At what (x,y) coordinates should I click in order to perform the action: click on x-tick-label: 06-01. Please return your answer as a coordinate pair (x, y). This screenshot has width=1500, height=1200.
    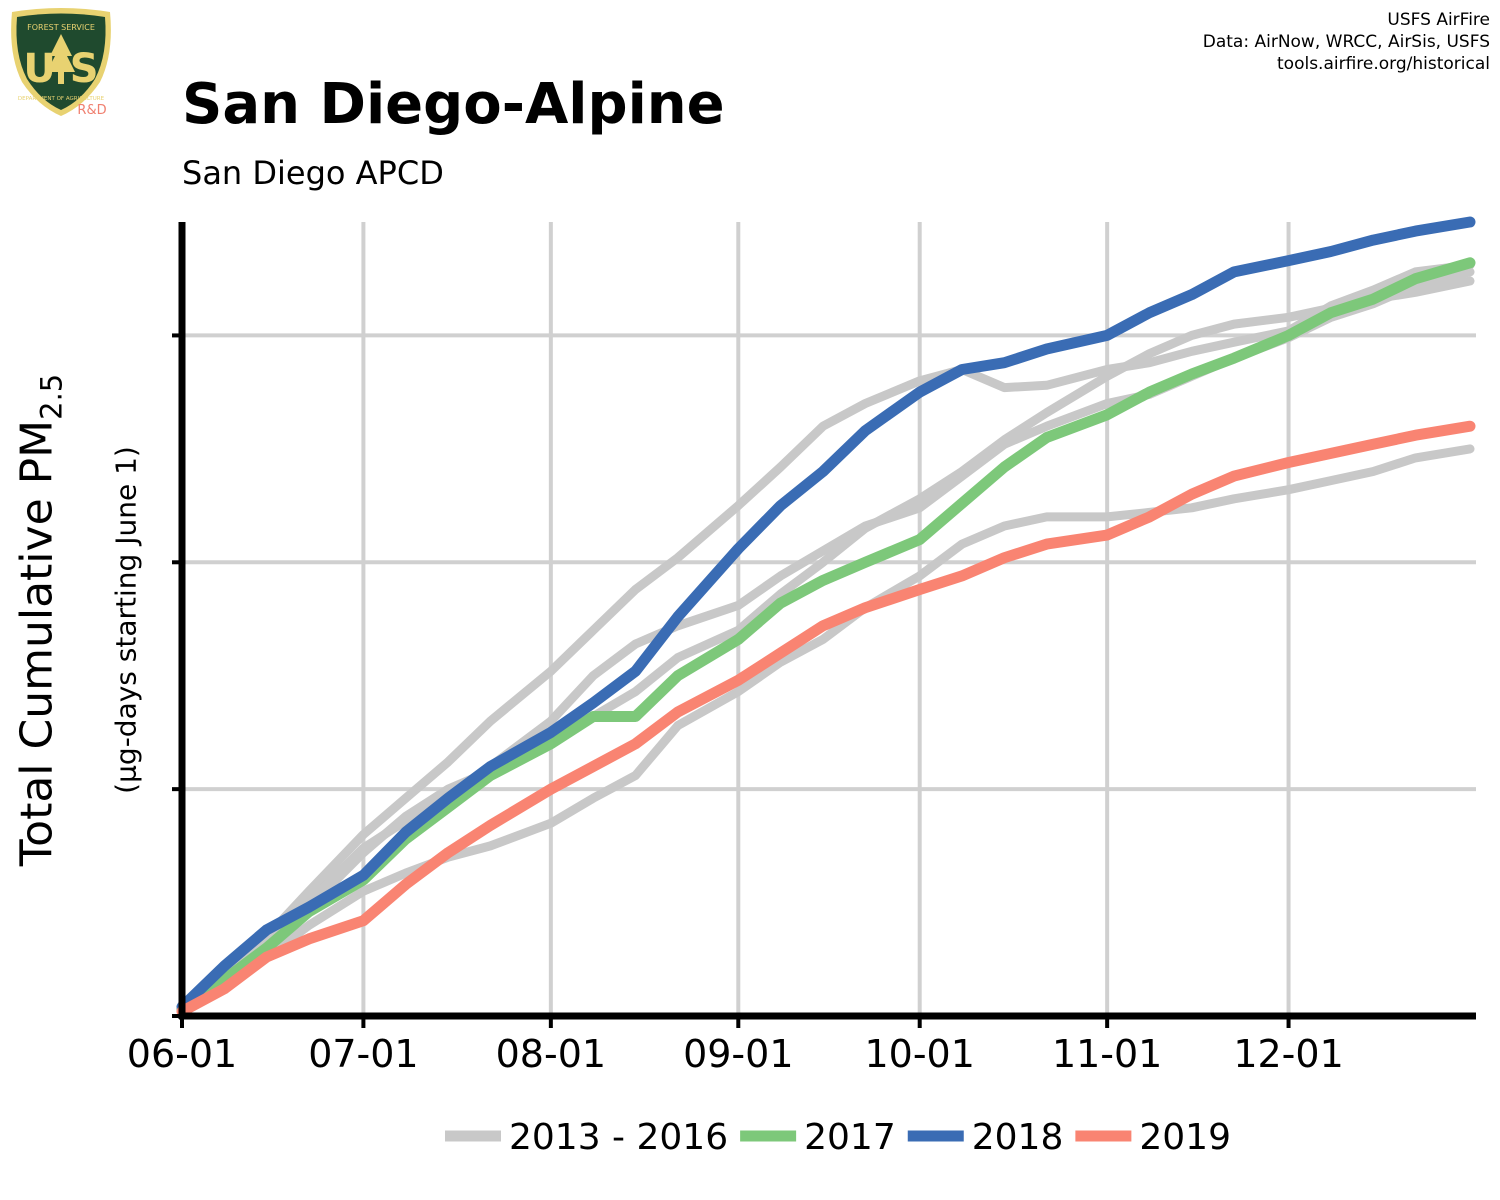
    Looking at the image, I should click on (182, 1054).